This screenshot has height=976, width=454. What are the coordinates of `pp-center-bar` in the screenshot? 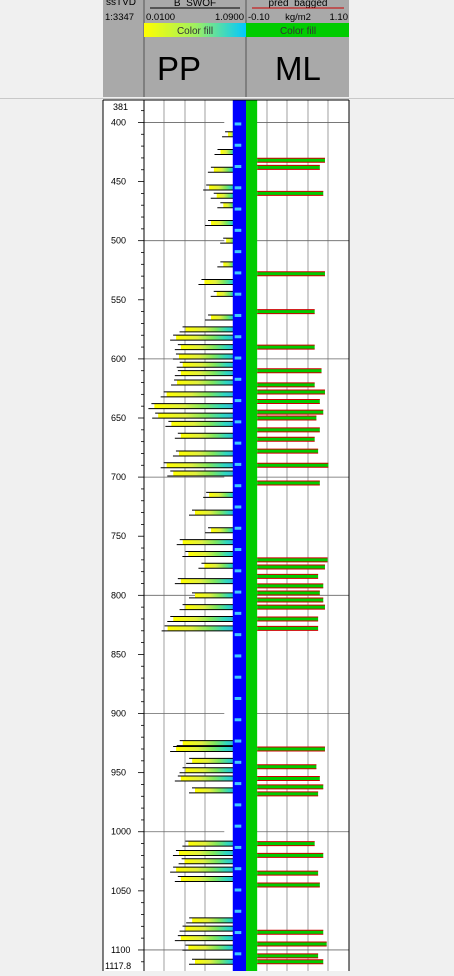 It's located at (239, 535).